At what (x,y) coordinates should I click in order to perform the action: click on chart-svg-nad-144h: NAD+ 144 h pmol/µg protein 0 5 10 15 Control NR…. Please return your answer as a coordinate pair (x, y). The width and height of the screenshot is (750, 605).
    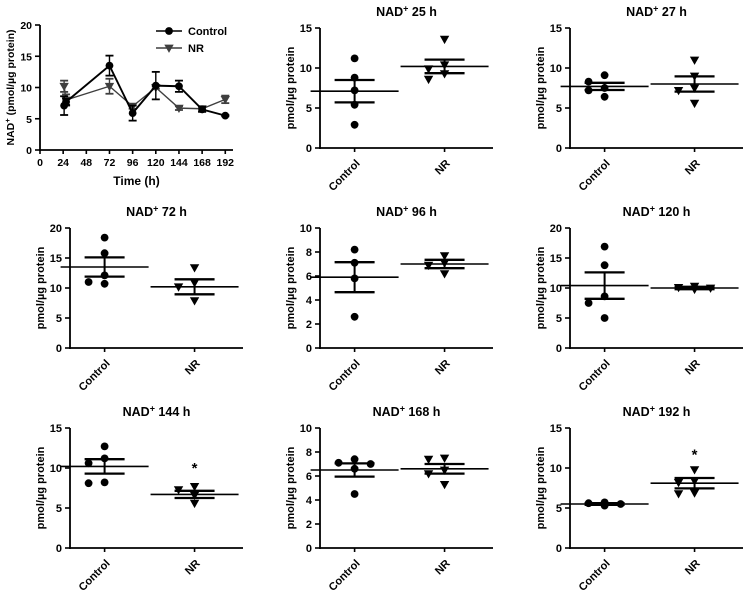
    Looking at the image, I should click on (139, 498).